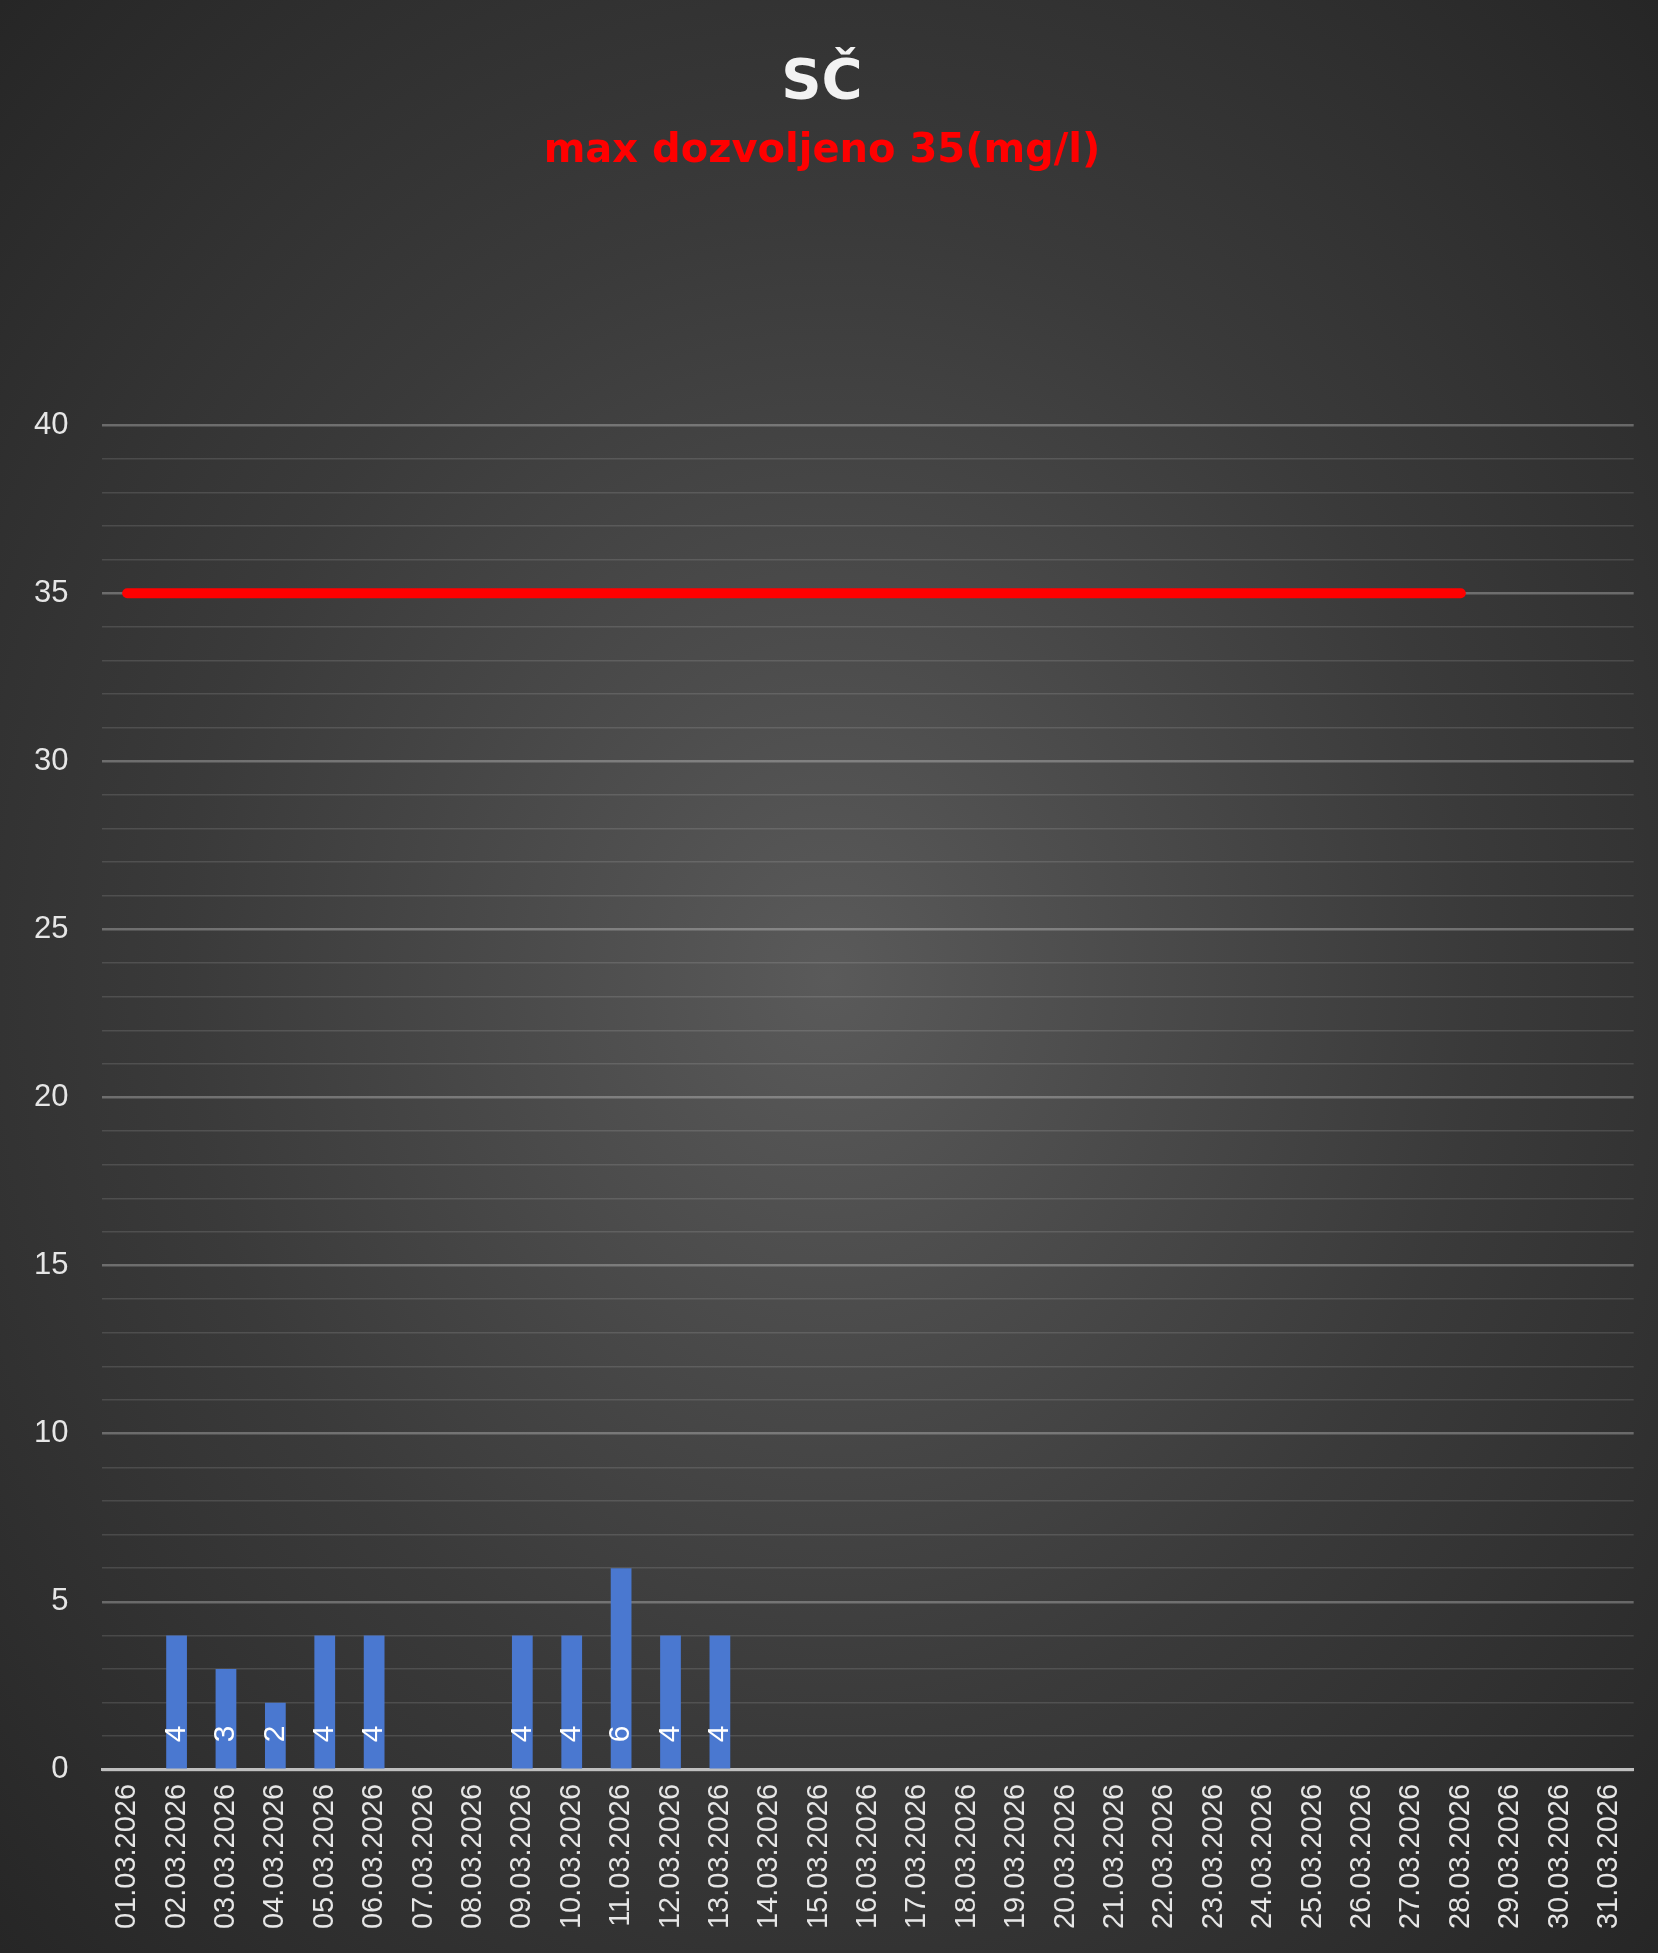  What do you see at coordinates (822, 147) in the screenshot?
I see `chart-subtitle: max dozvoljeno 35(mg/l)` at bounding box center [822, 147].